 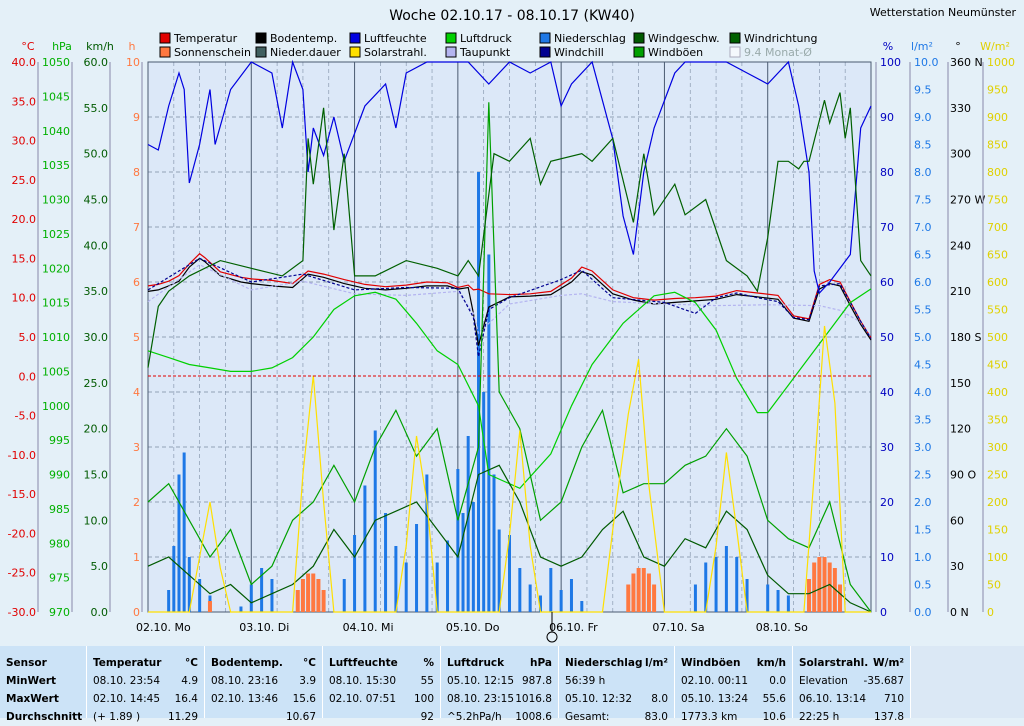 I want to click on axis-header-right-0: %, so click(x=888, y=46).